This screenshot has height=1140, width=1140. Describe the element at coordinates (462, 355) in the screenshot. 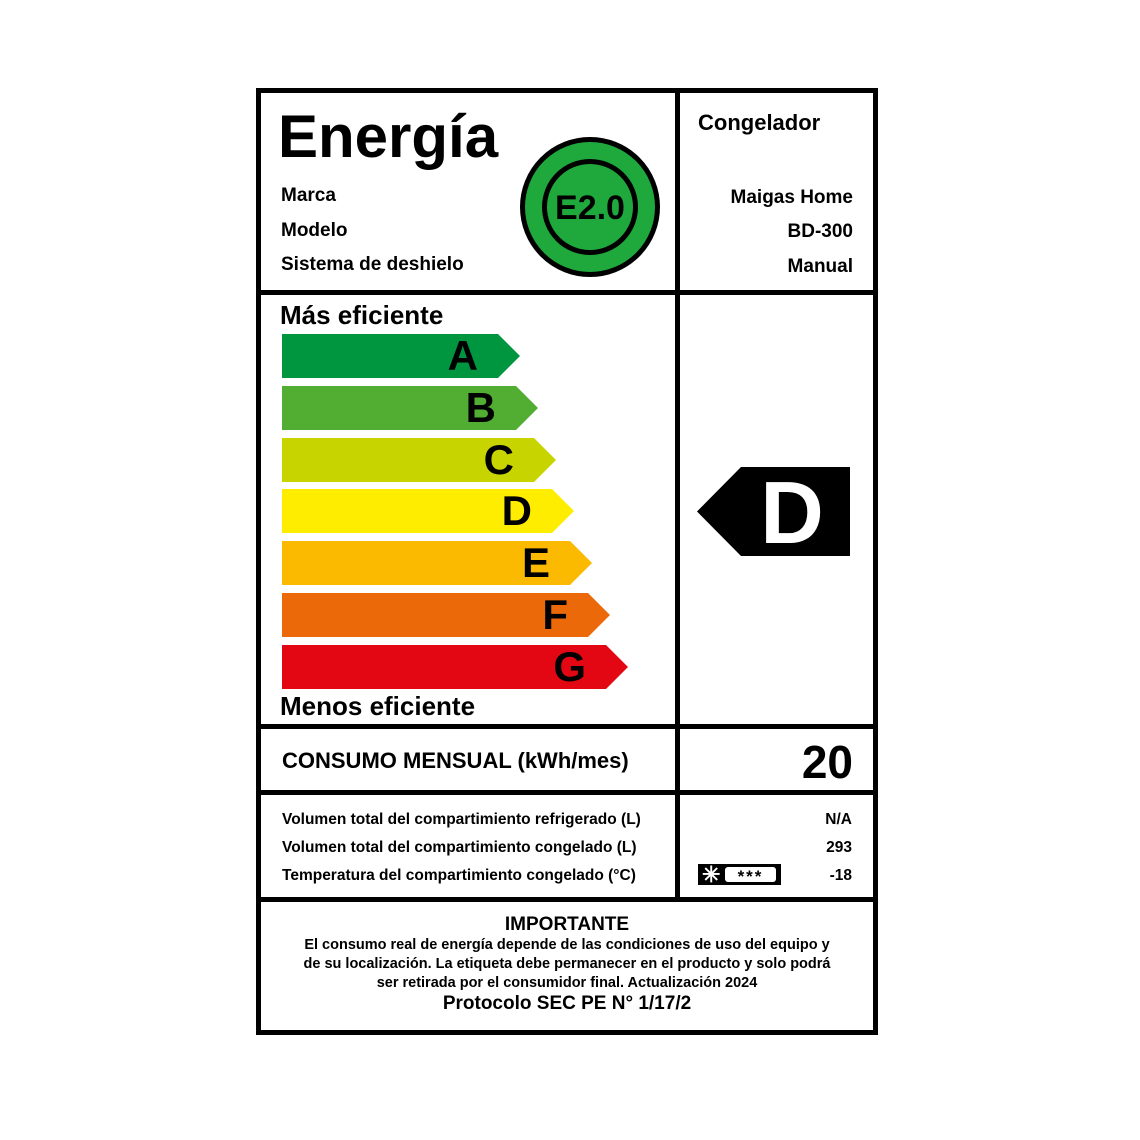

I see `energy-class-letter: A` at that location.